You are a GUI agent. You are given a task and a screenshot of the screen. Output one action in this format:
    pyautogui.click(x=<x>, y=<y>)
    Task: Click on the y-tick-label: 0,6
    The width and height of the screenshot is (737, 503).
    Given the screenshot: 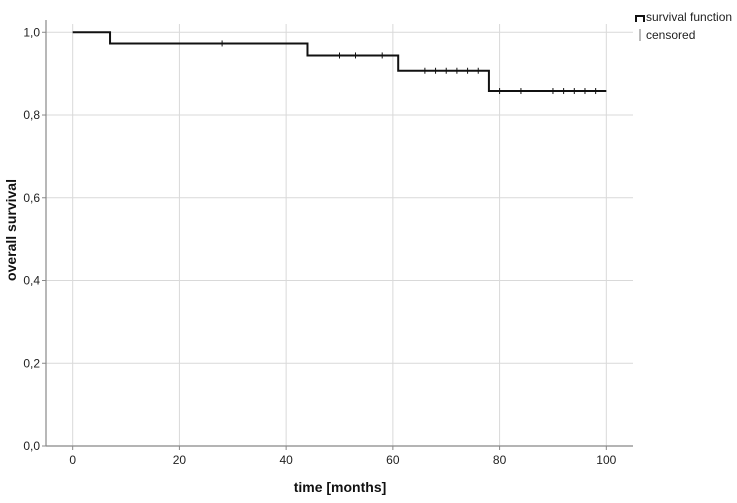 What is the action you would take?
    pyautogui.click(x=31, y=198)
    